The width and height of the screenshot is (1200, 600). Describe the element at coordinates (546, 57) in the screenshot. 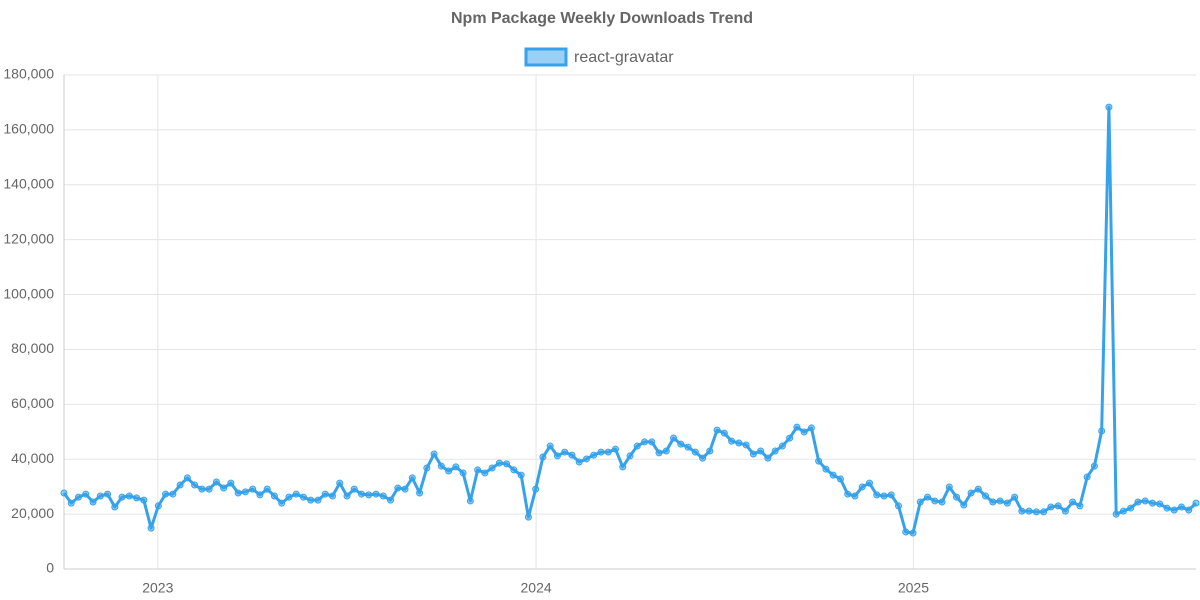

I see `legend-swatch` at that location.